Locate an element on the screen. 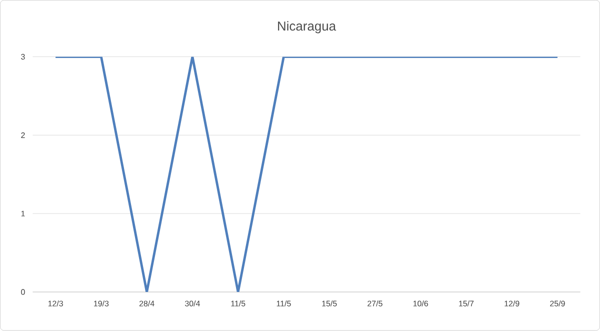 This screenshot has width=600, height=331. chart-title: Nicaragua is located at coordinates (307, 27).